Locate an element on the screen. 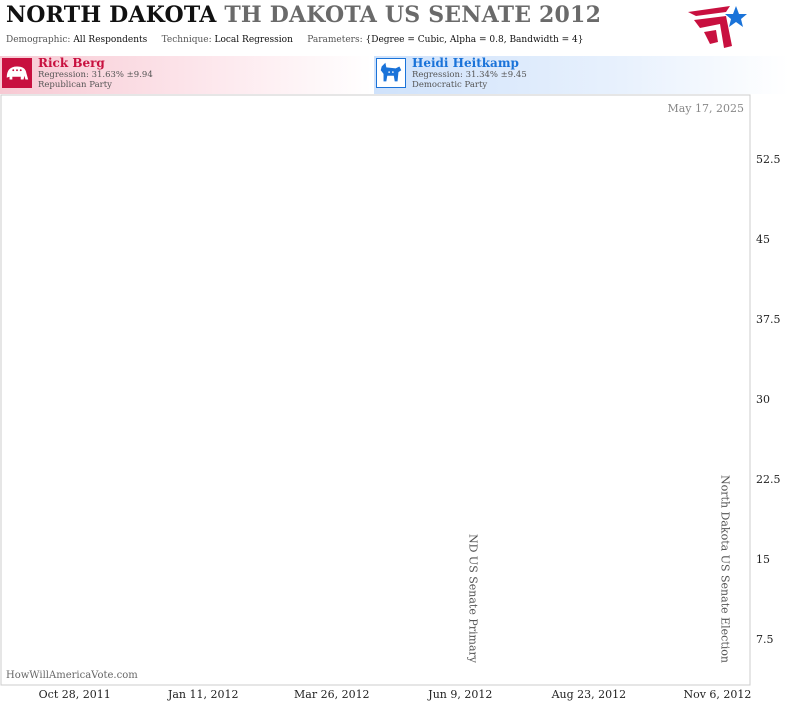  y-tick-label: 52.5 is located at coordinates (768, 159).